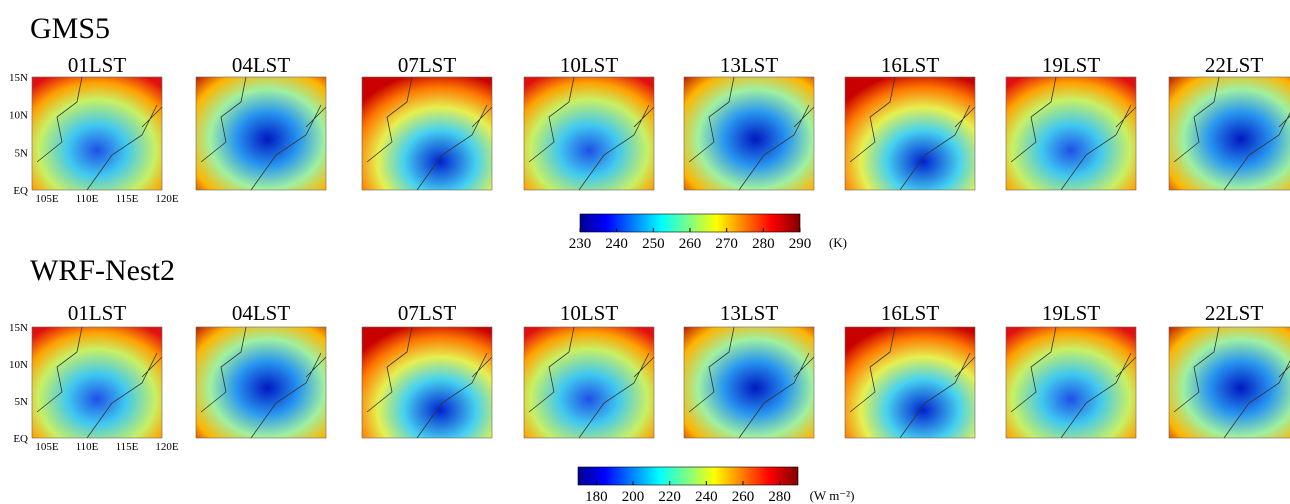  What do you see at coordinates (800, 244) in the screenshot?
I see `colorbar-tick-label: 290` at bounding box center [800, 244].